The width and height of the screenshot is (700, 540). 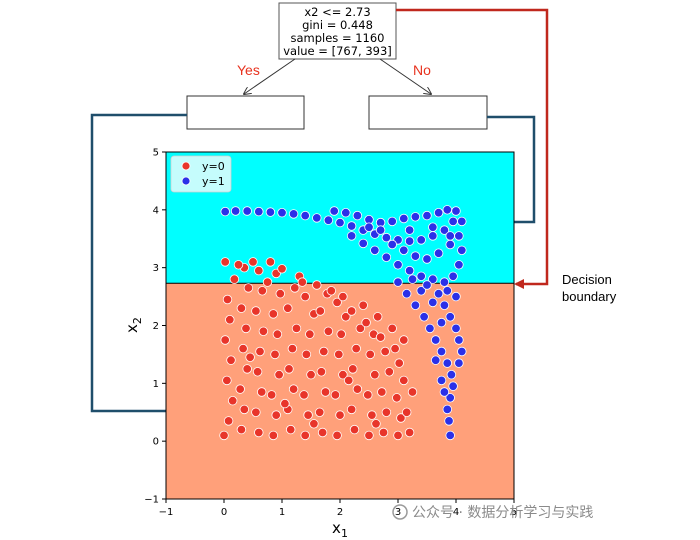 I want to click on root-node, so click(x=337, y=31).